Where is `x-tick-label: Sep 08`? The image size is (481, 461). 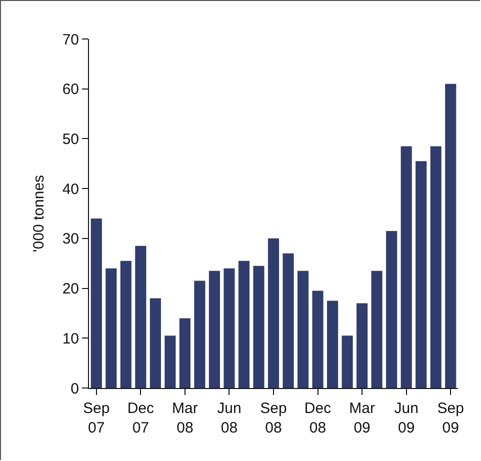 x-tick-label: Sep 08 is located at coordinates (273, 418).